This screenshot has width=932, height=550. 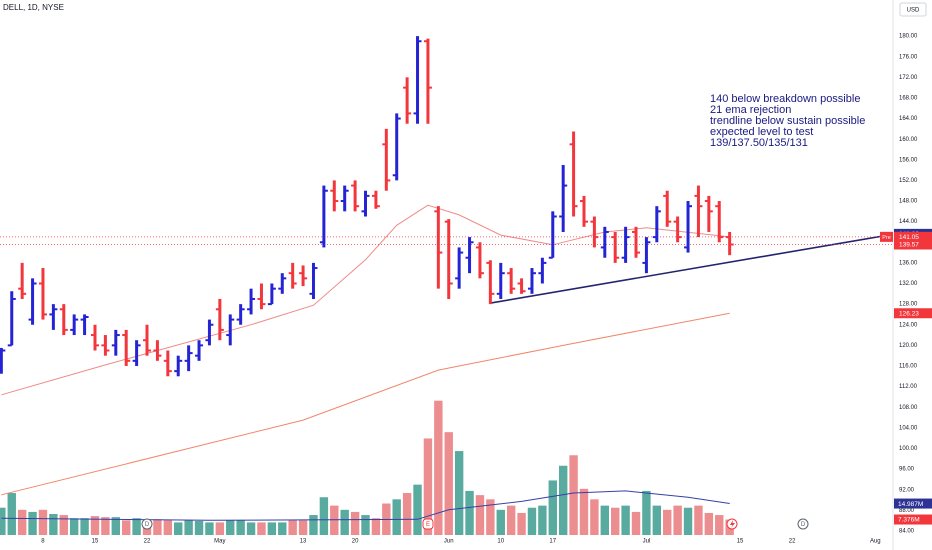 I want to click on y-tick-label: 148.00, so click(x=908, y=202).